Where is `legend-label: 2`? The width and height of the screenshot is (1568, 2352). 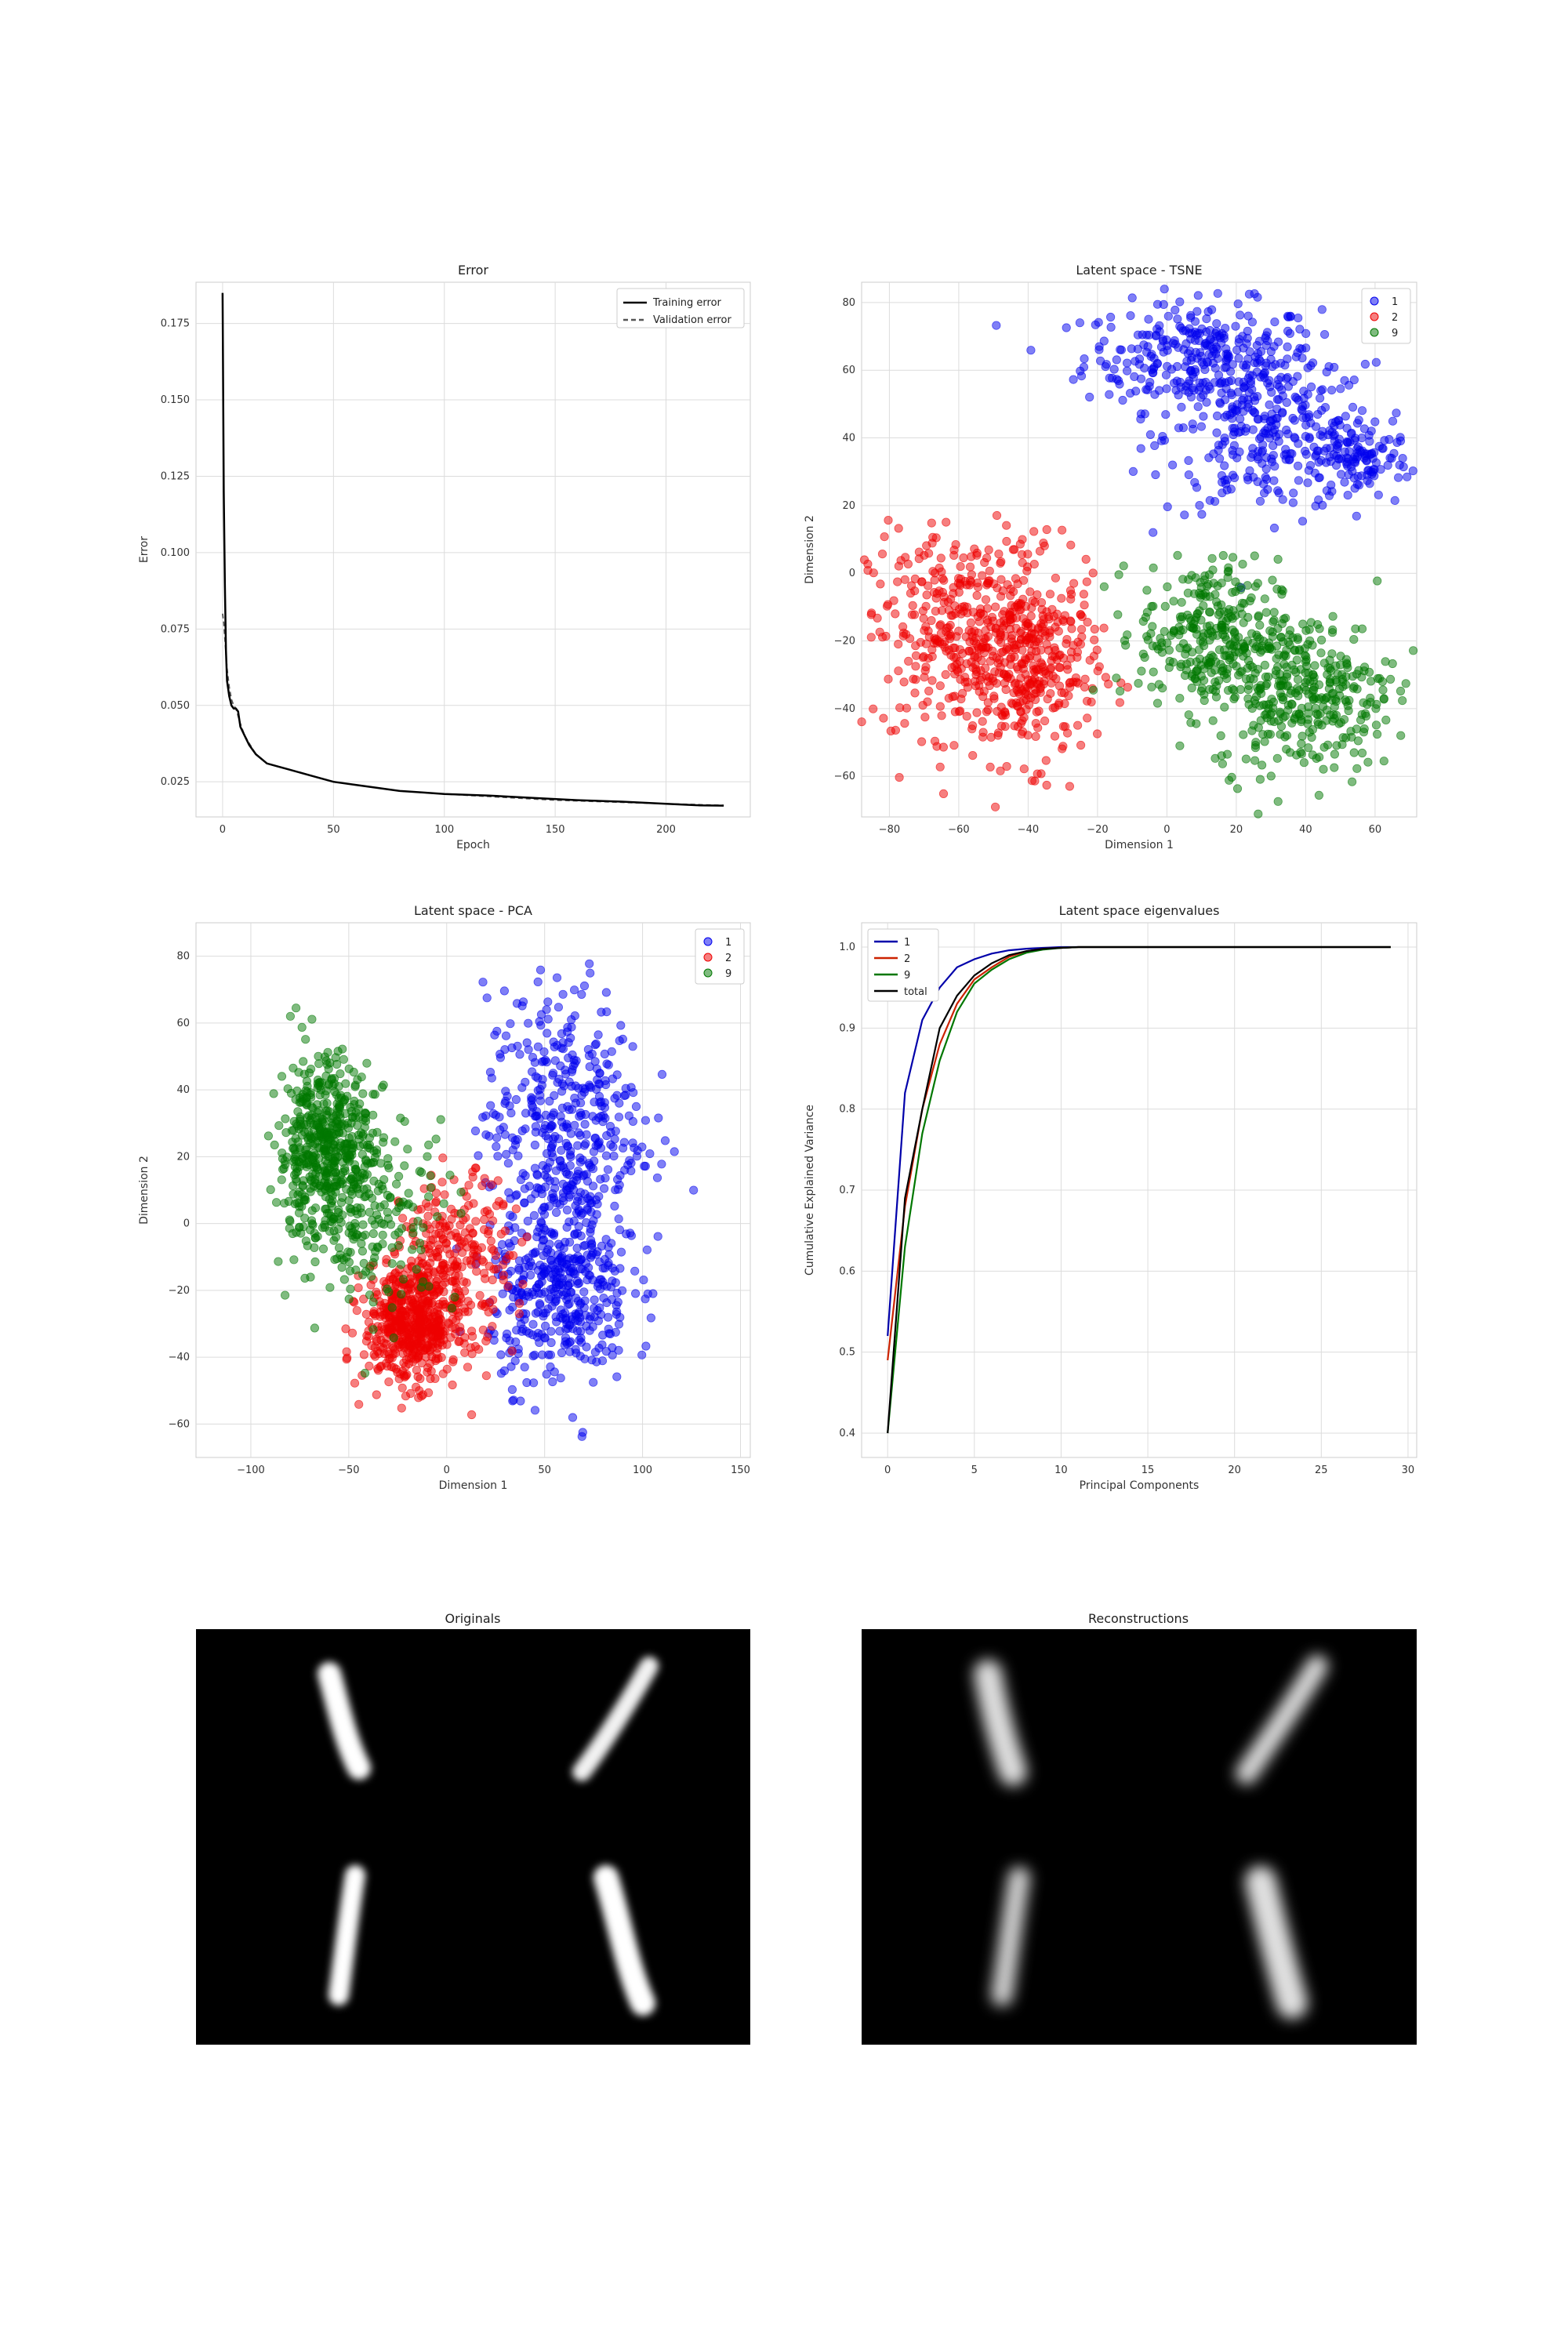 legend-label: 2 is located at coordinates (1395, 318).